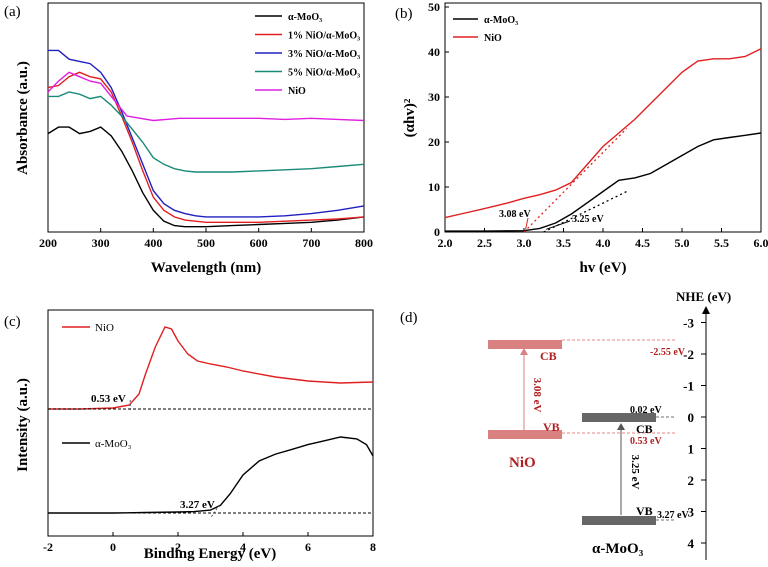 This screenshot has height=567, width=768. Describe the element at coordinates (104, 328) in the screenshot. I see `panel-c-legend-nio: NiO` at that location.